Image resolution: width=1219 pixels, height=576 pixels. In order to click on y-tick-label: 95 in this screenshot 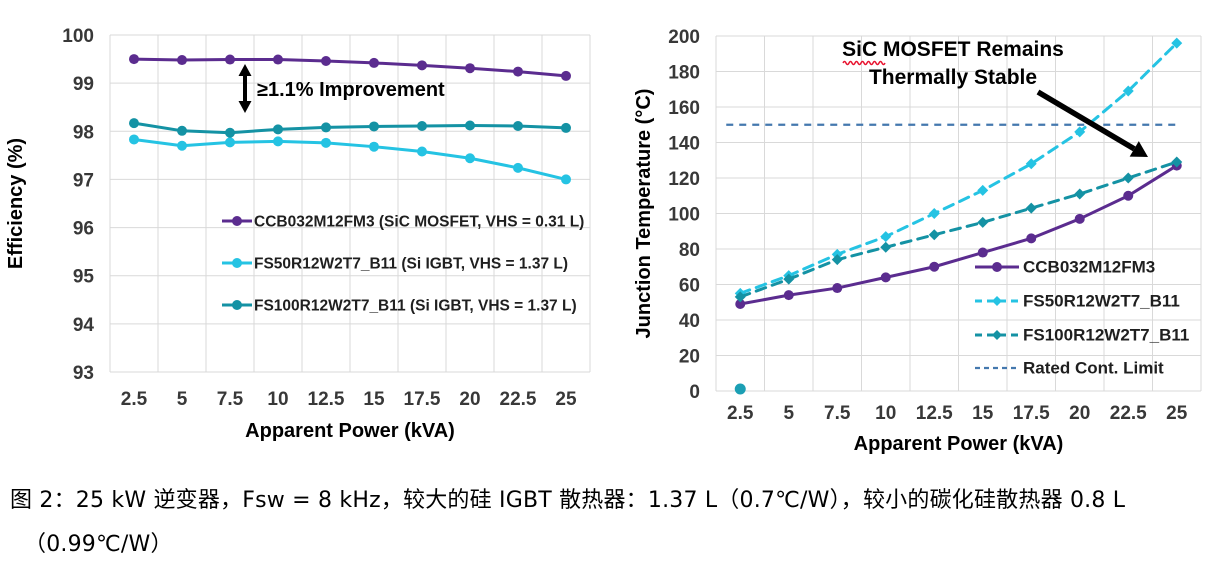, I will do `click(84, 277)`.